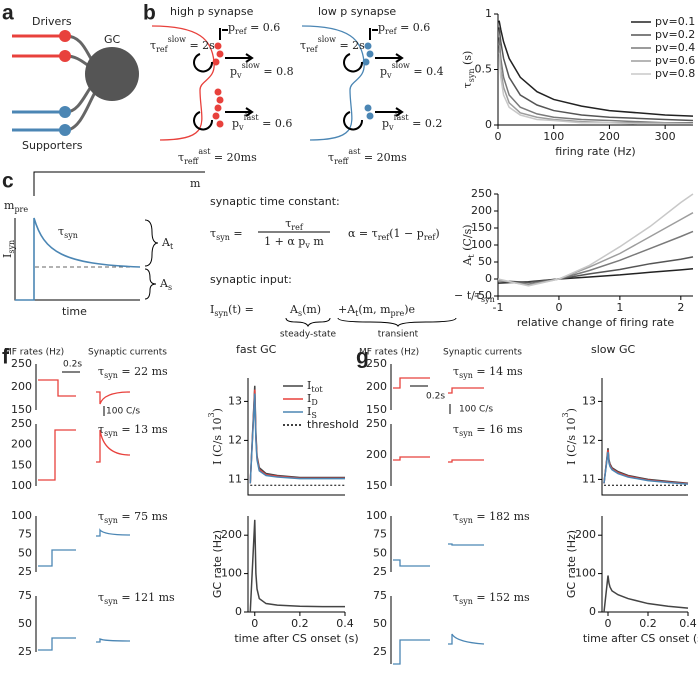 The height and width of the screenshot is (690, 698). What do you see at coordinates (25, 651) in the screenshot?
I see `tick-label: 25` at bounding box center [25, 651].